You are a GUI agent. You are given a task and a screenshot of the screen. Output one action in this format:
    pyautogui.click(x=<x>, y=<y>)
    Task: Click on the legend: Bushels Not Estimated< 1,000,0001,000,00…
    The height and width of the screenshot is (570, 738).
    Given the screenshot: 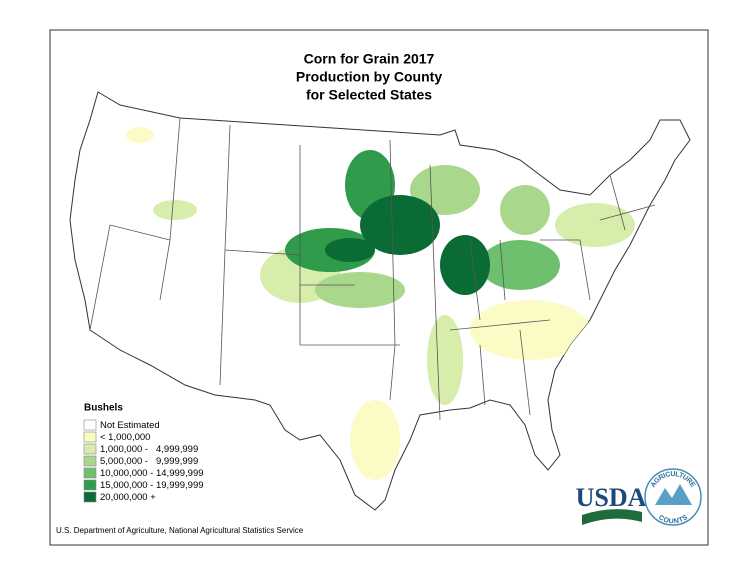 What is the action you would take?
    pyautogui.click(x=143, y=453)
    